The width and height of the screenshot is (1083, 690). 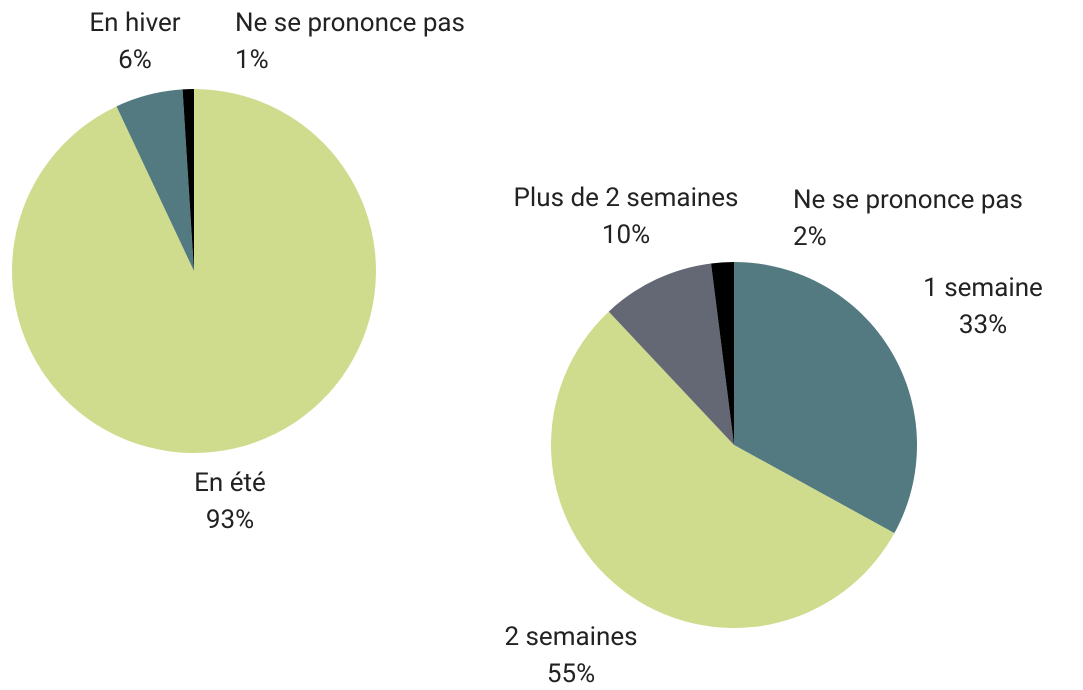 What do you see at coordinates (571, 674) in the screenshot?
I see `slice-value-label: 55%` at bounding box center [571, 674].